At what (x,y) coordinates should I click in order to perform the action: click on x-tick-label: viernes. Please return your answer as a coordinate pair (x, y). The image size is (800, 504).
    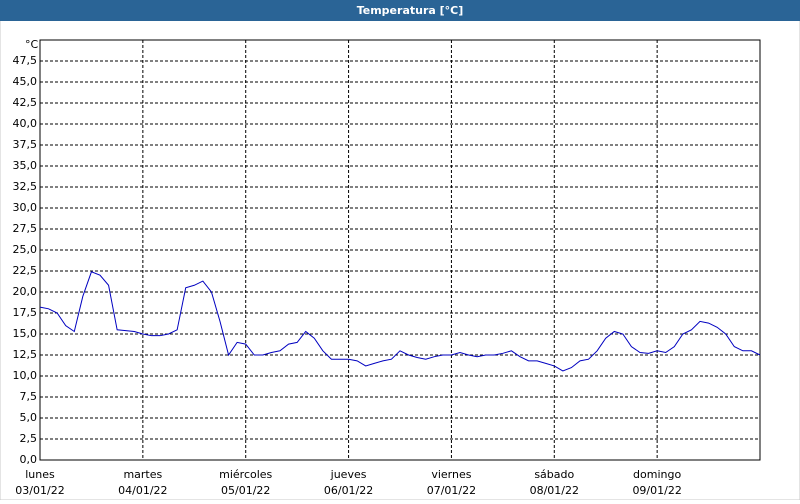
    Looking at the image, I should click on (451, 474).